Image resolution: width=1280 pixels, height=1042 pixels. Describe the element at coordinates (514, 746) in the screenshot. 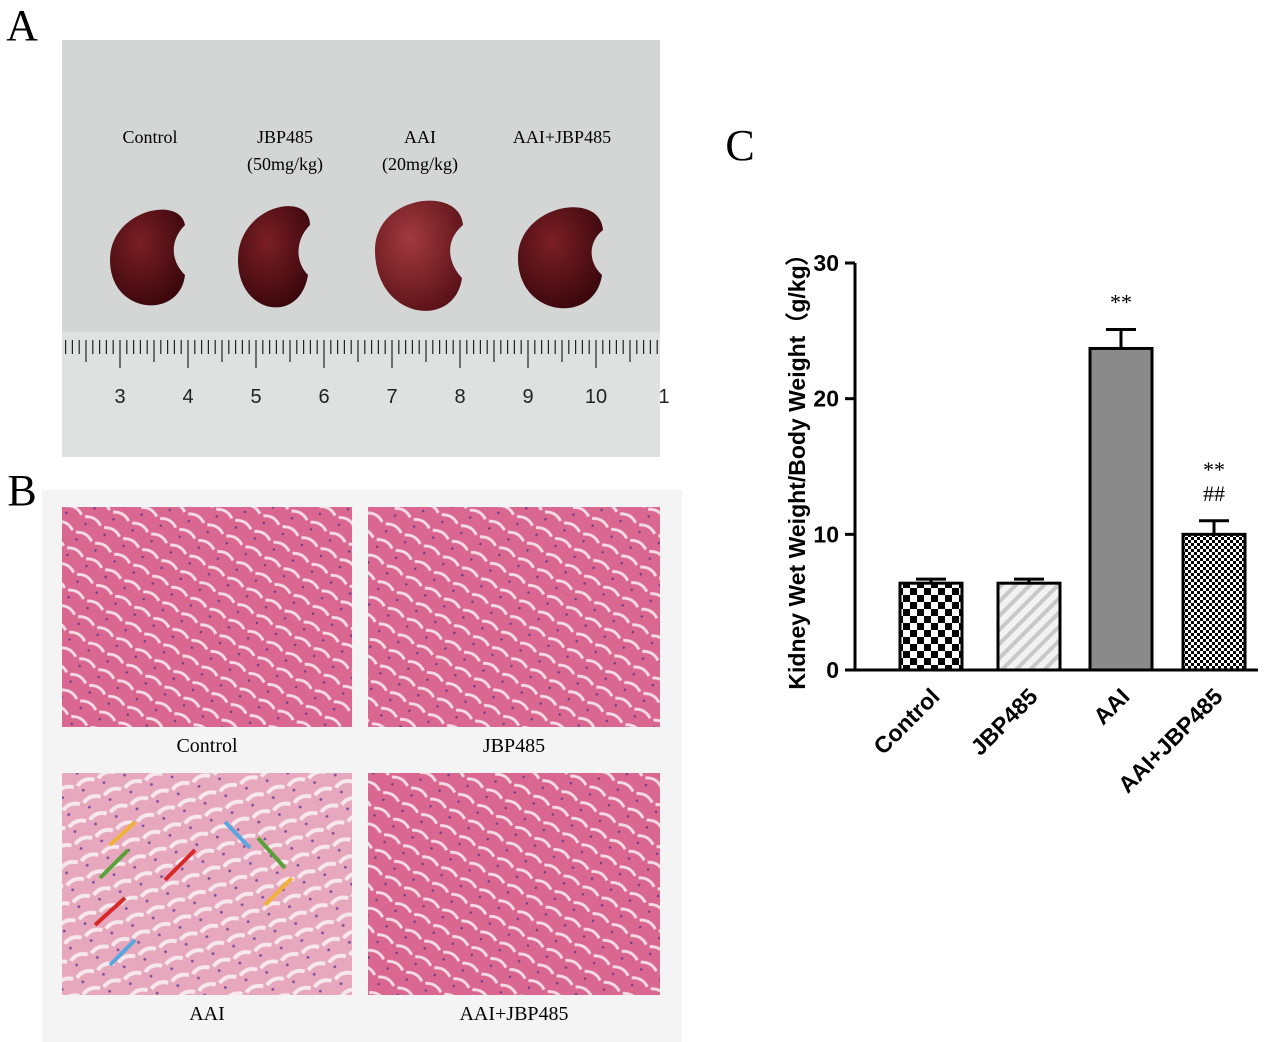

I see `caption: JBP485` at that location.